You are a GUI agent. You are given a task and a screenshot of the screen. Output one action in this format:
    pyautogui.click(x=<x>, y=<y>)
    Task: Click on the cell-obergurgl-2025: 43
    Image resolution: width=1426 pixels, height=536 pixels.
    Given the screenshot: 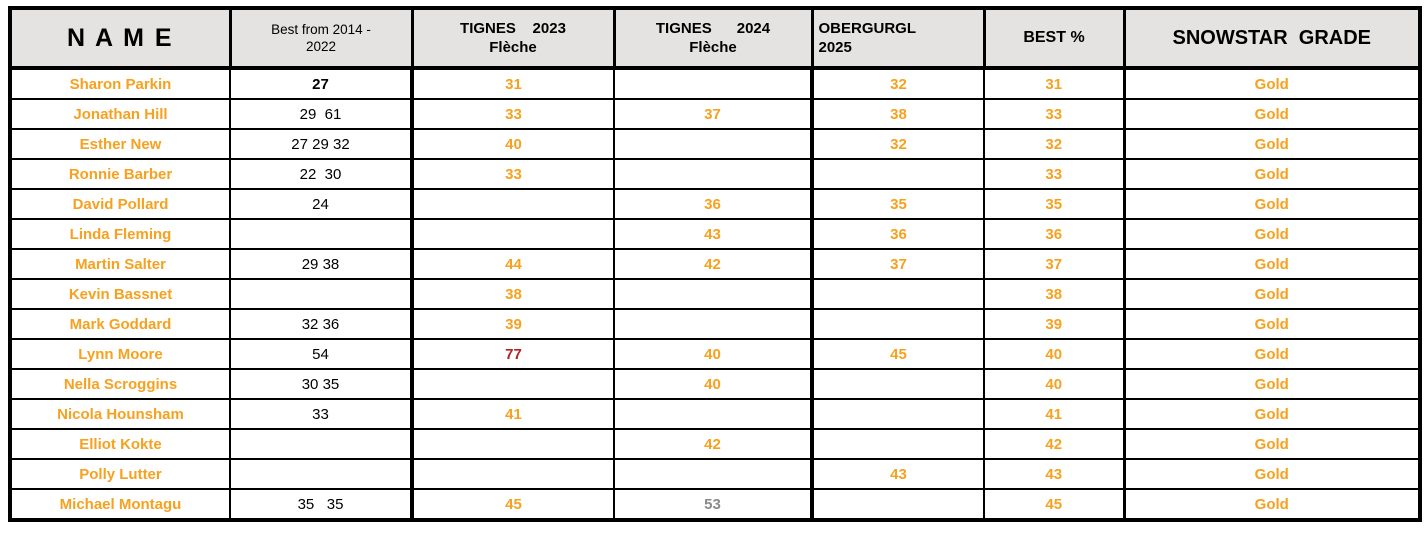 What is the action you would take?
    pyautogui.click(x=897, y=474)
    